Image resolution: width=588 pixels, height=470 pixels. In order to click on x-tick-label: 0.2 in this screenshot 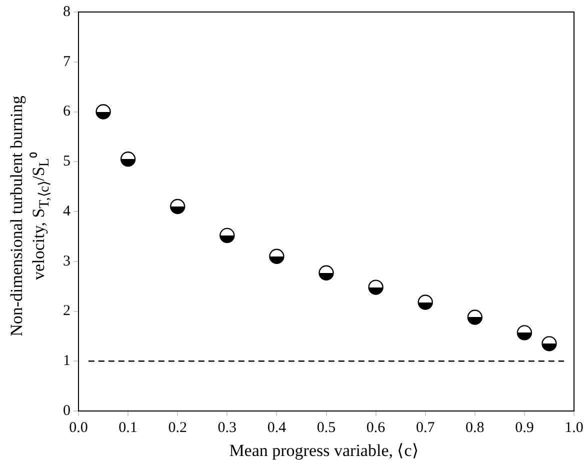, I will do `click(177, 428)`.